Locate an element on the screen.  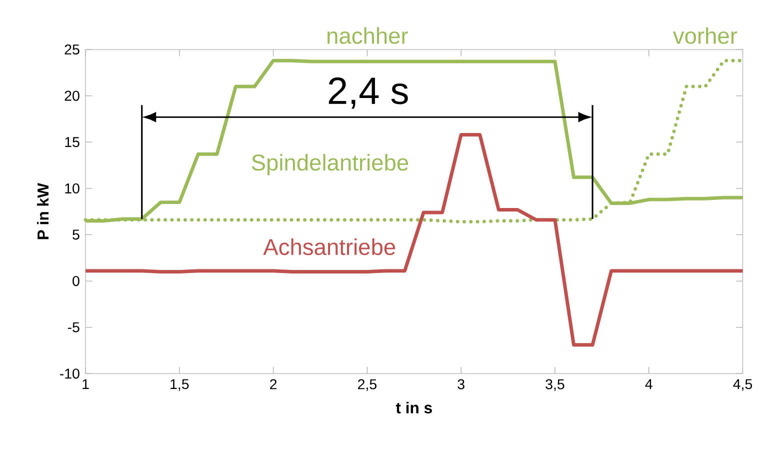
x-tick-label: 2 is located at coordinates (273, 384).